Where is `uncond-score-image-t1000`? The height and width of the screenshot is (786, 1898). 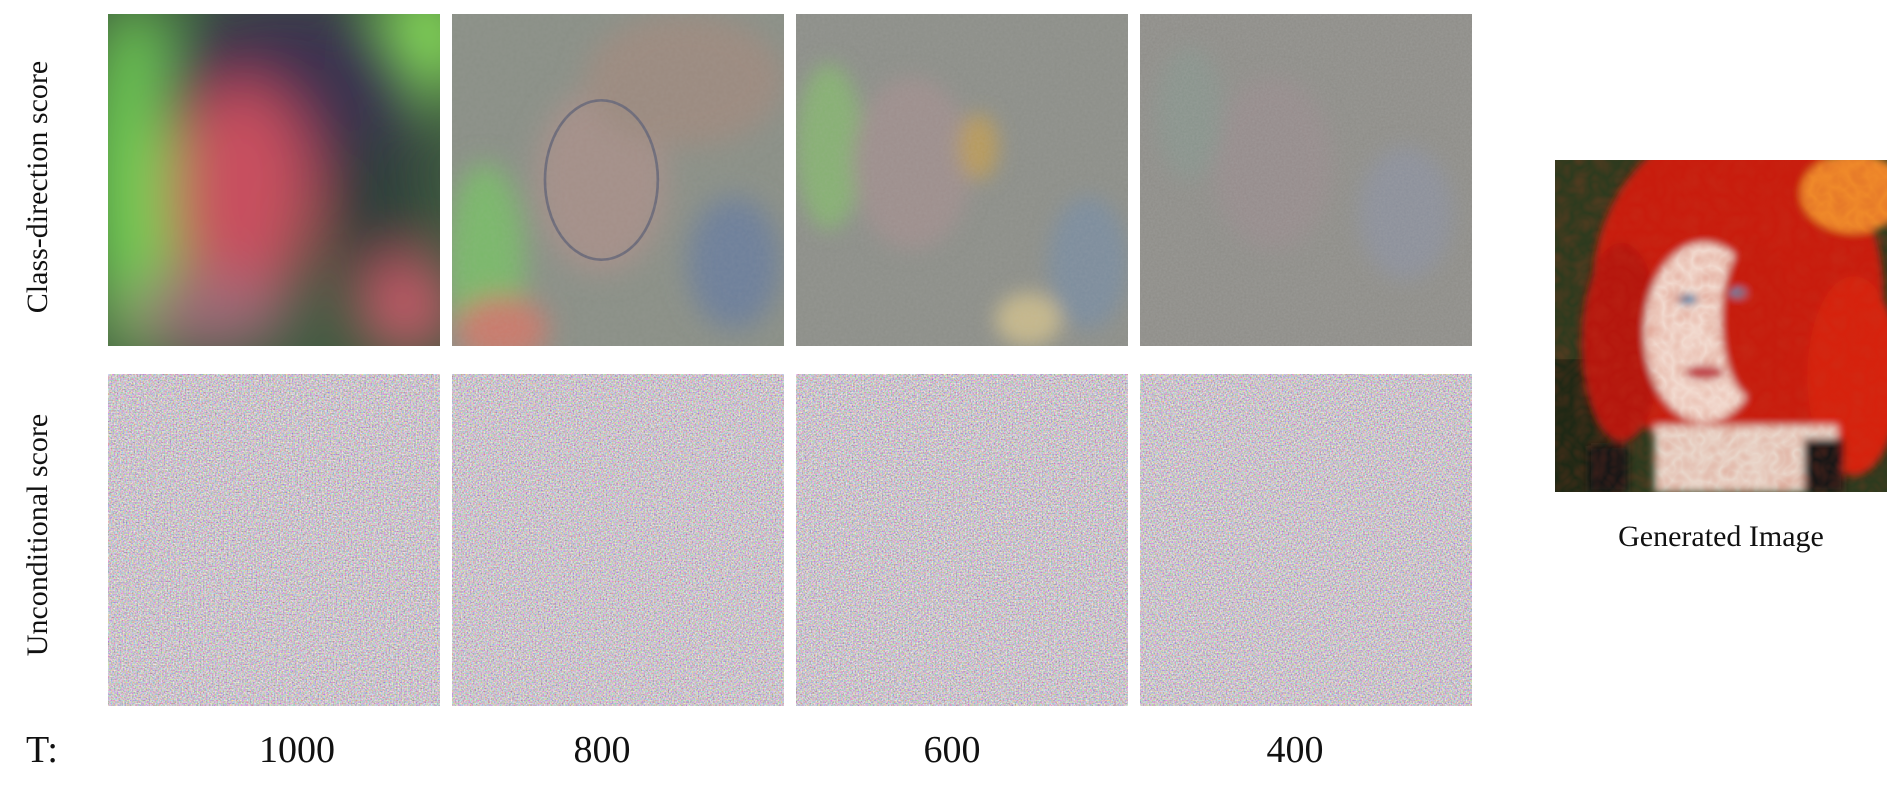
uncond-score-image-t1000 is located at coordinates (274, 540).